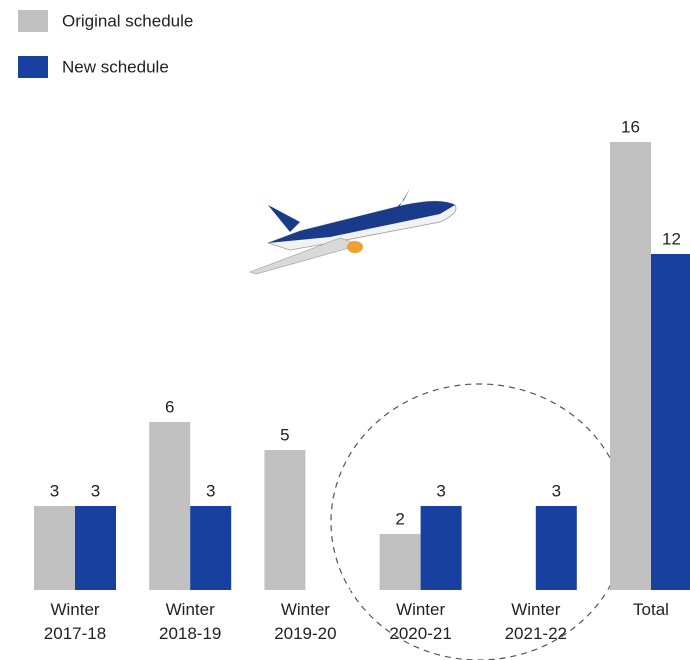 Image resolution: width=690 pixels, height=660 pixels. What do you see at coordinates (535, 621) in the screenshot?
I see `x-tick-label: Winter 2021-22` at bounding box center [535, 621].